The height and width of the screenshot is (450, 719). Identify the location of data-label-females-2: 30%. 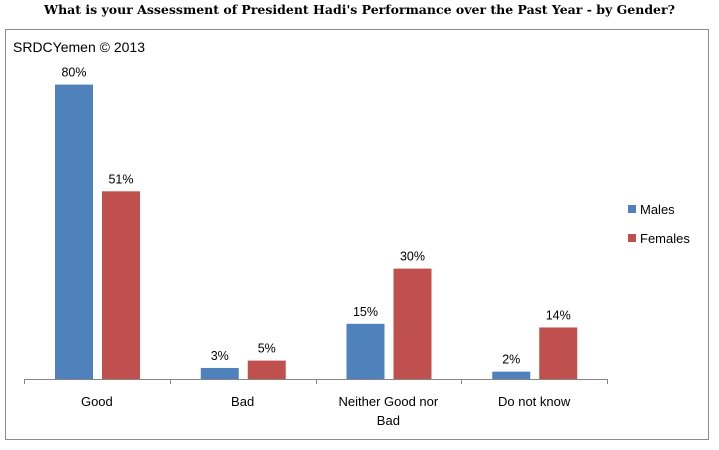
(412, 257).